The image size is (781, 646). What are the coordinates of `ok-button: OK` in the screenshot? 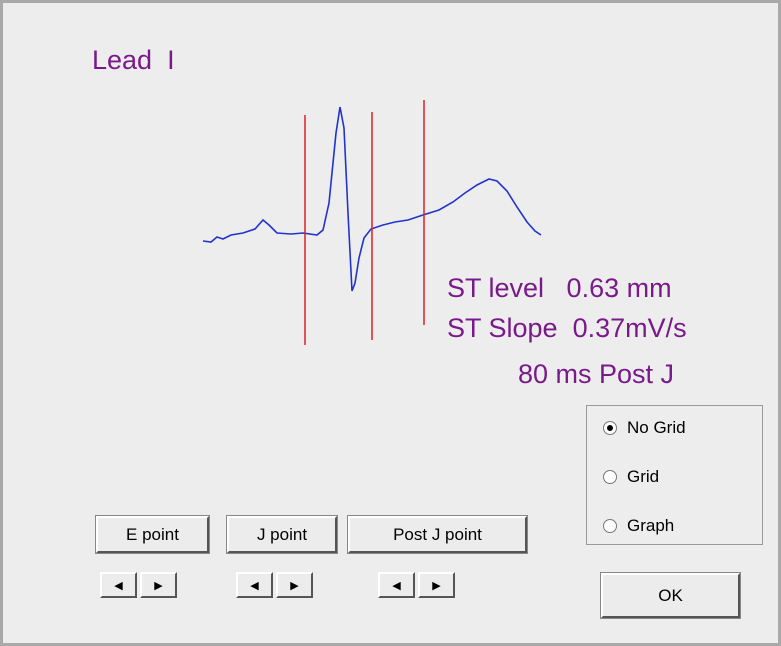 It's located at (670, 595).